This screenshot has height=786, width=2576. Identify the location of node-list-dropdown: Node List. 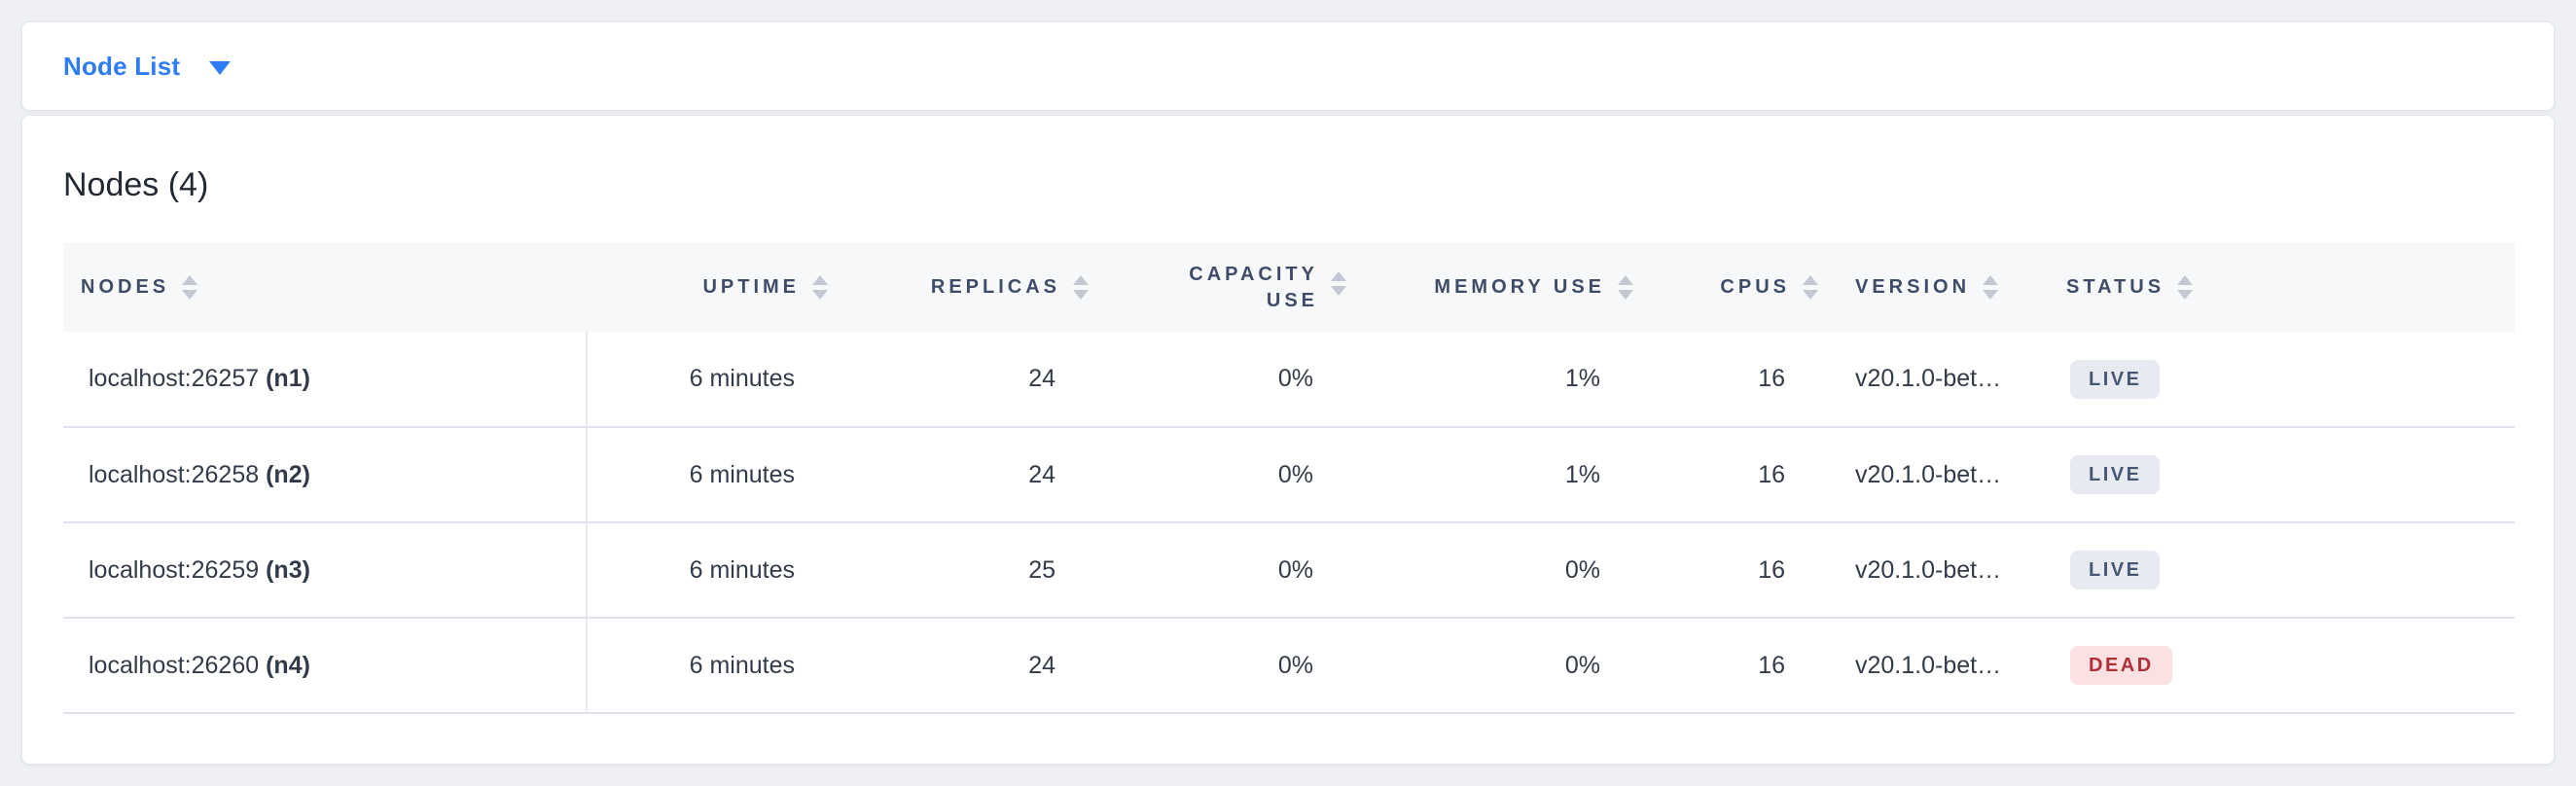
(147, 67).